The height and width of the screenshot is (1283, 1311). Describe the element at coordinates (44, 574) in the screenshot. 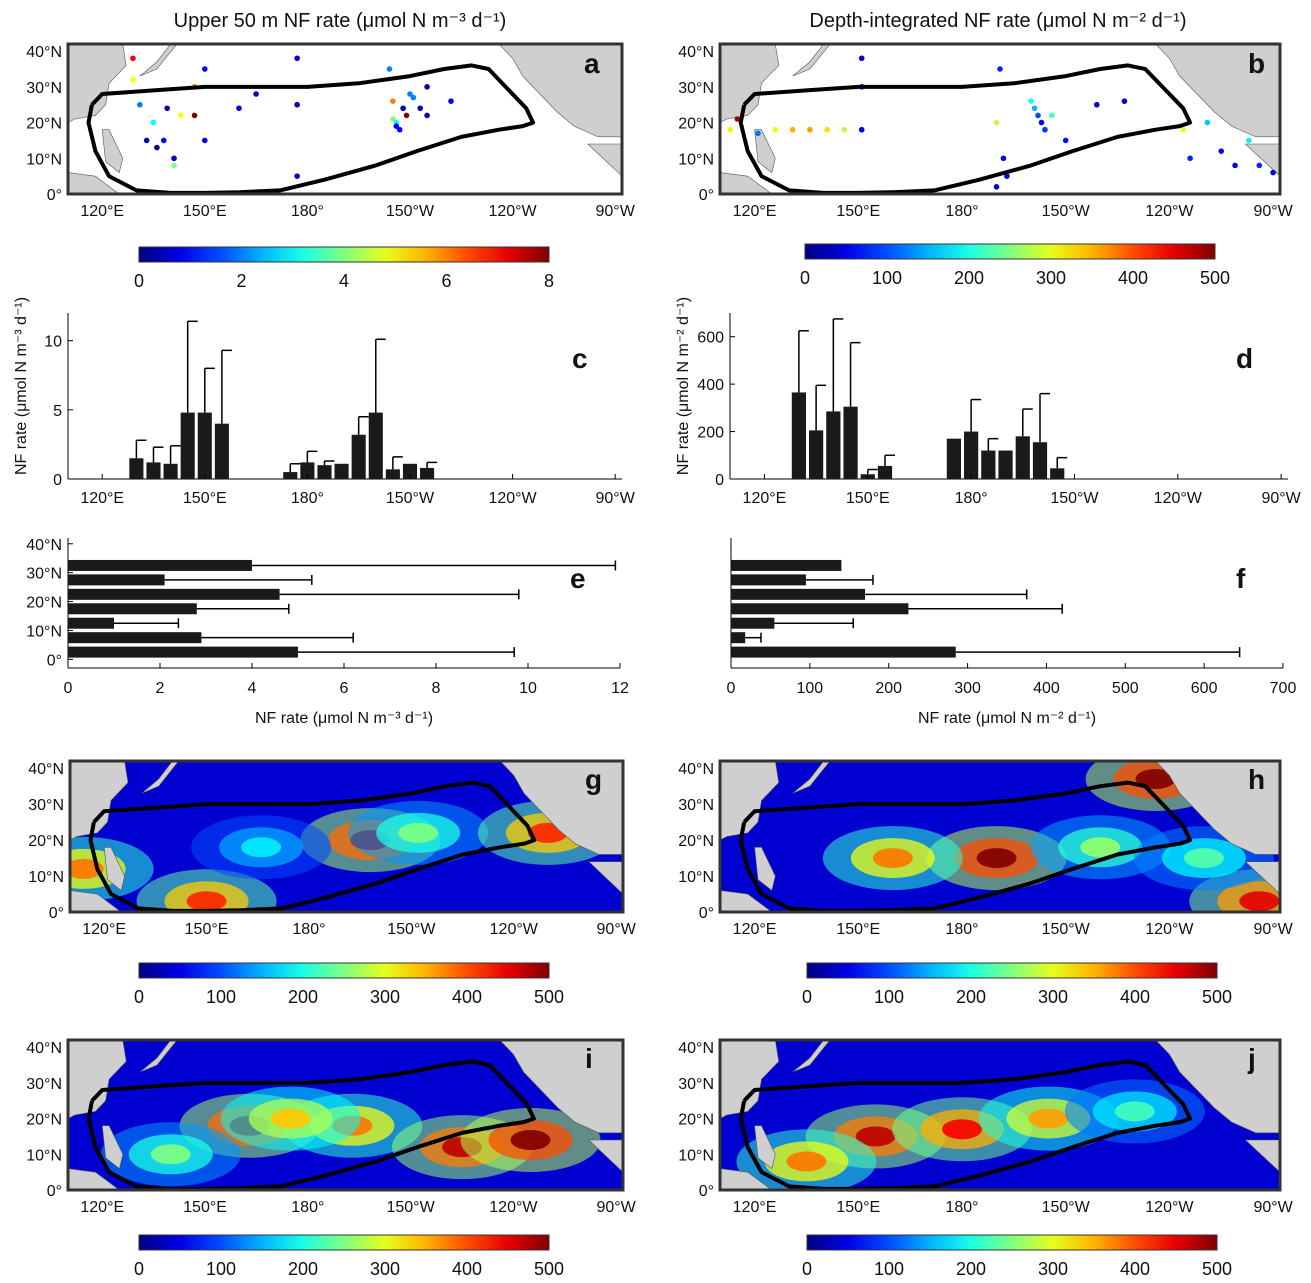

I see `y-tick-label: 30°N` at that location.